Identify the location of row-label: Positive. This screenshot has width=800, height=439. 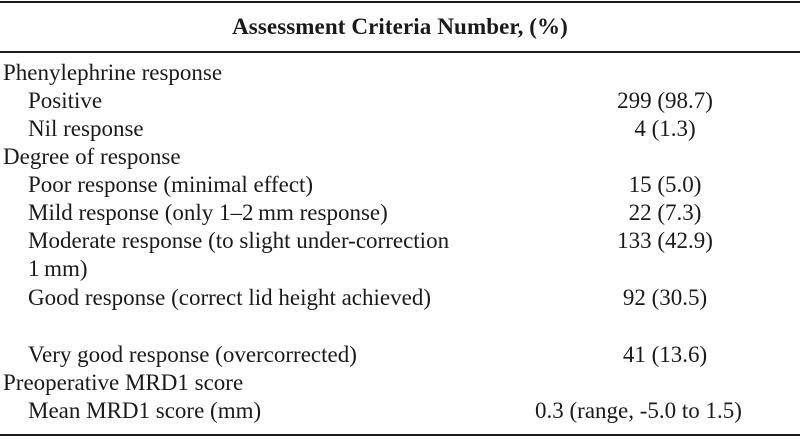
(65, 100).